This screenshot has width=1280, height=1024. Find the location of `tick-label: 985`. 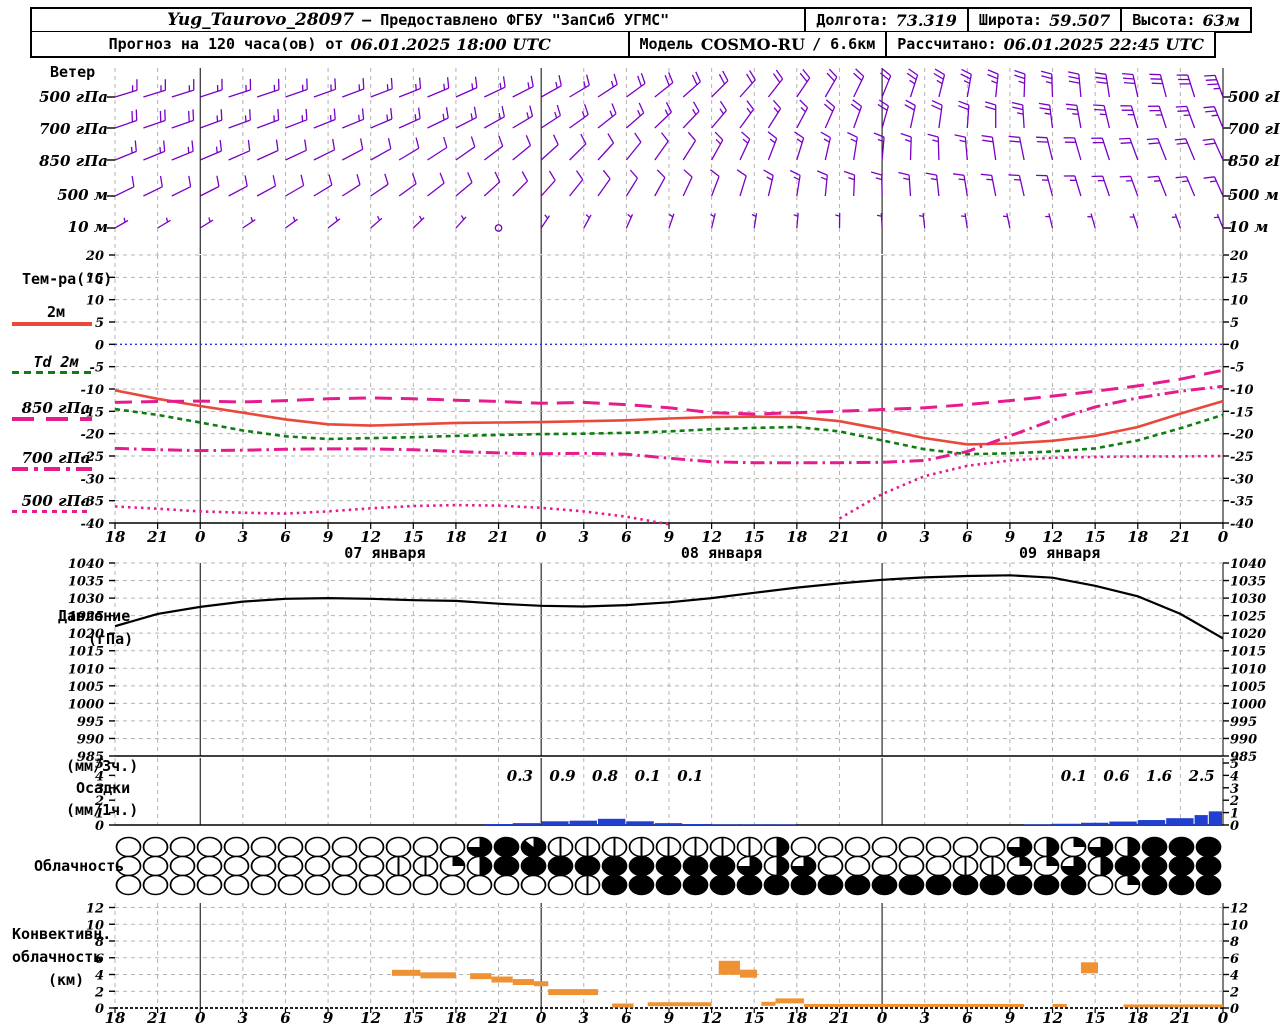

tick-label: 985 is located at coordinates (1243, 757).